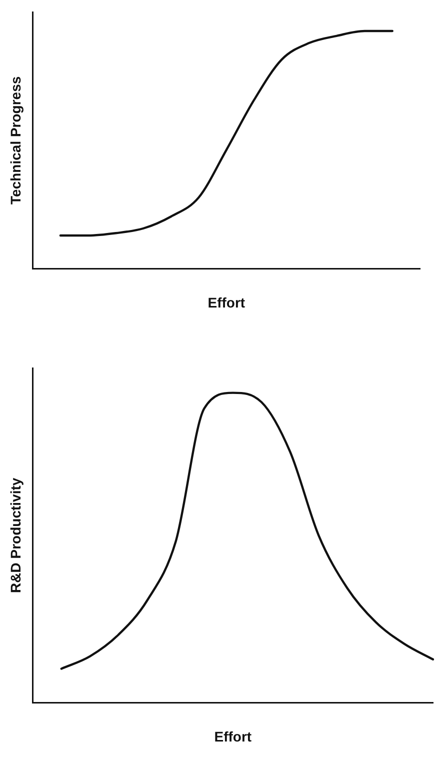 Image resolution: width=436 pixels, height=758 pixels. Describe the element at coordinates (15, 535) in the screenshot. I see `y-axis-title: R&D Productivity` at that location.